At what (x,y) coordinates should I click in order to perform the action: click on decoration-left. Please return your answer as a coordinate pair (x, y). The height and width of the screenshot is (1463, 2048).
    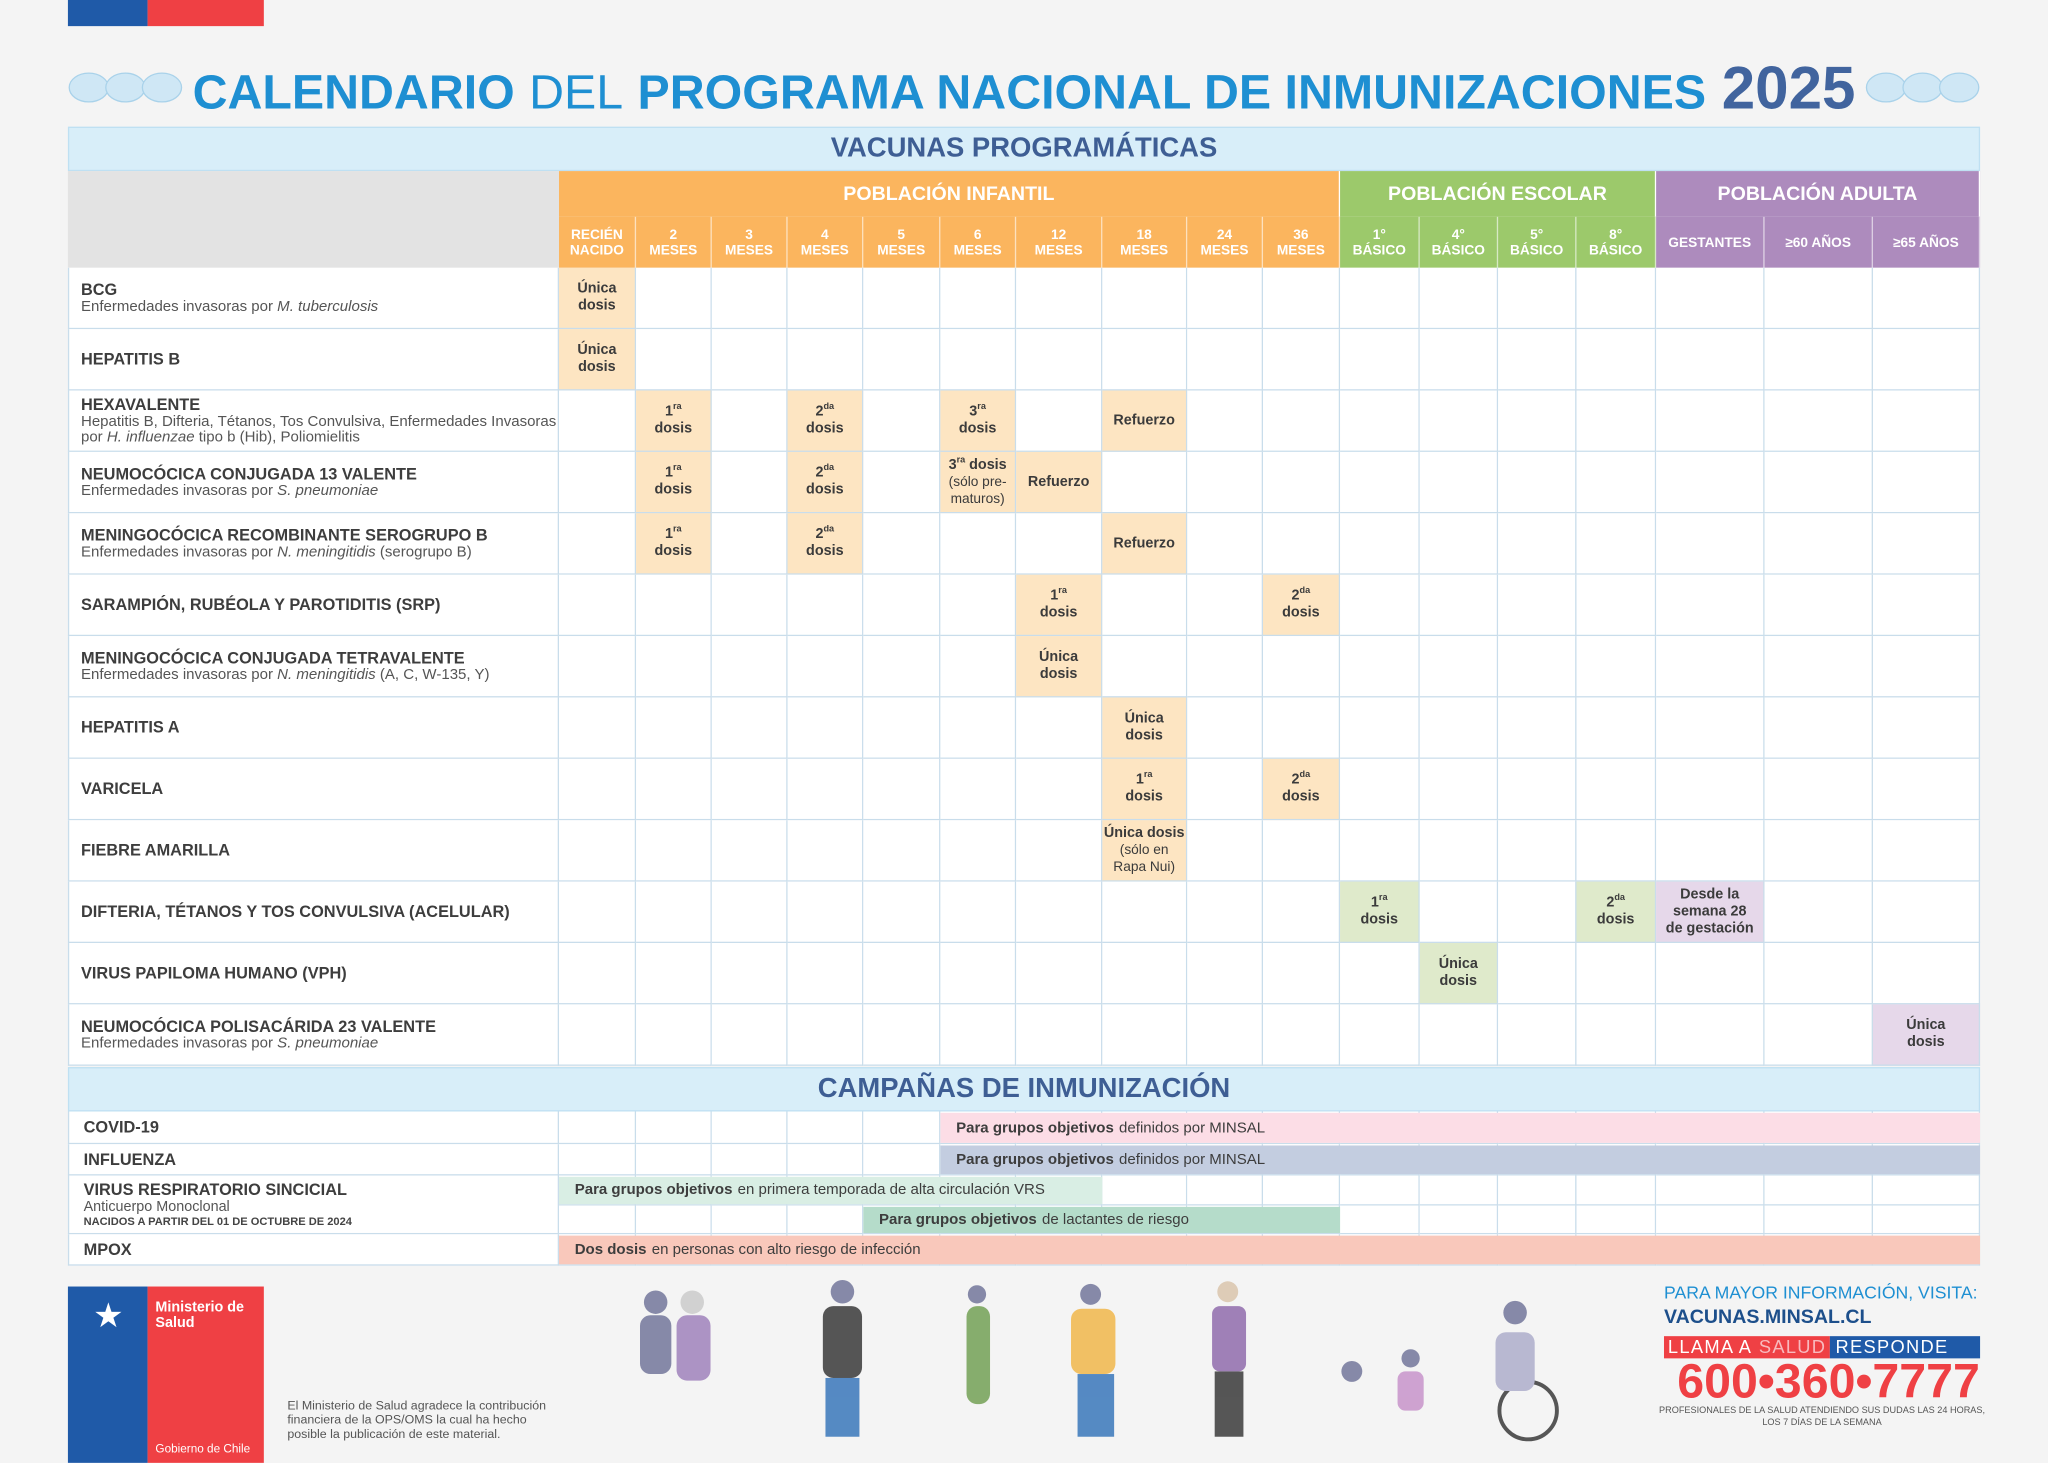
    Looking at the image, I should click on (125, 87).